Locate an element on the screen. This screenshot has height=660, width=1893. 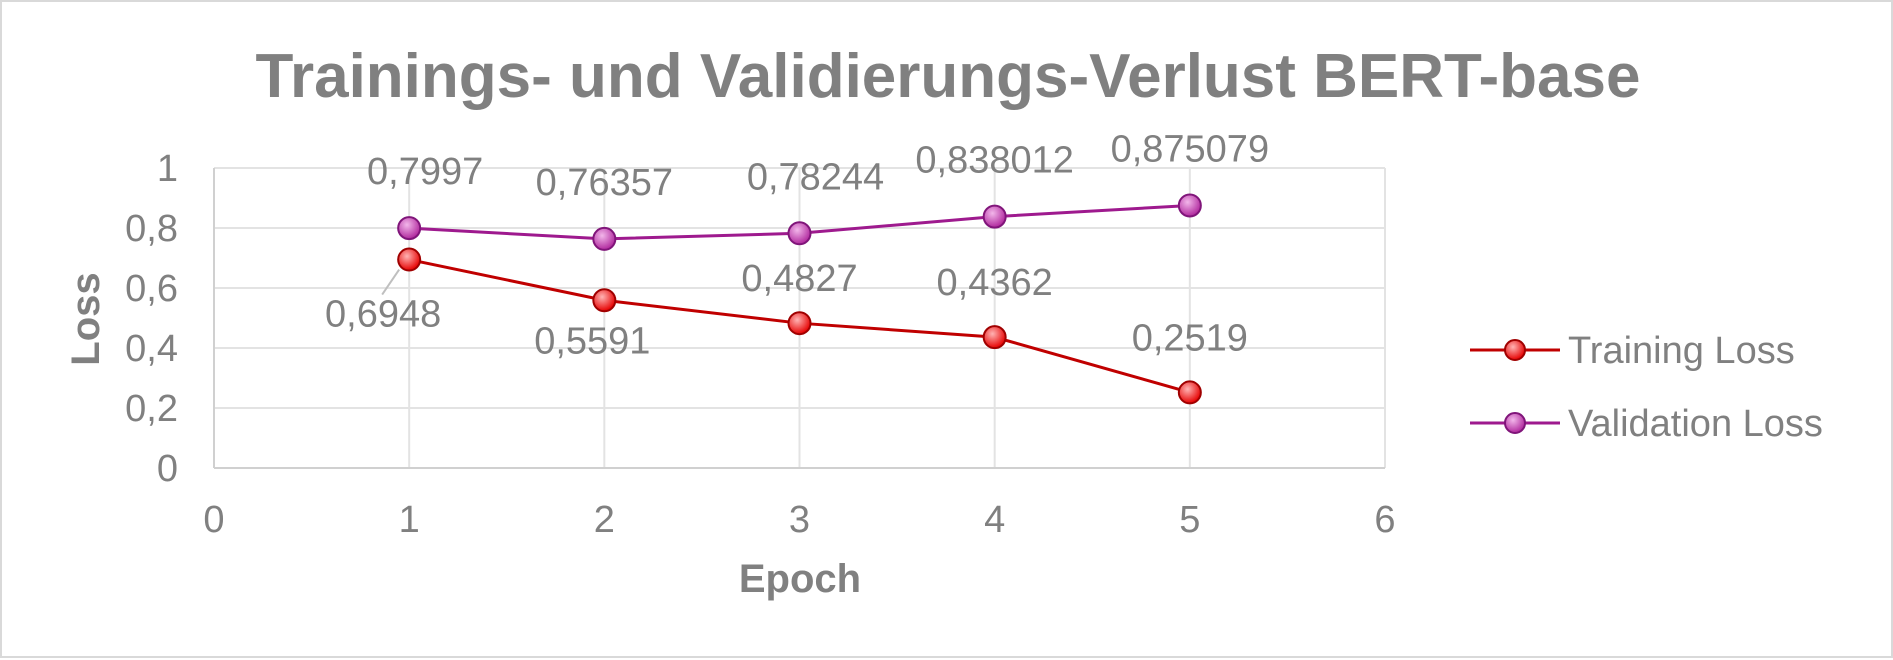
y-tick-label: 0,4 is located at coordinates (151, 349).